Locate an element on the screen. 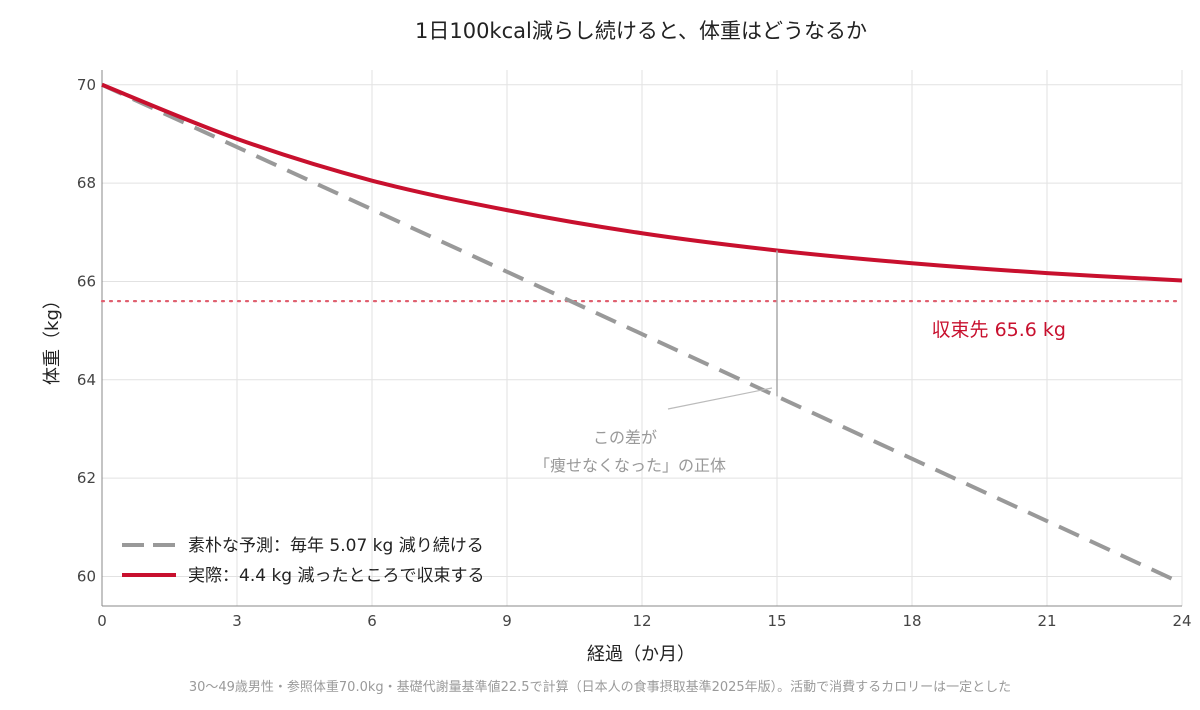 The height and width of the screenshot is (710, 1200). x-tick-label: 9 is located at coordinates (507, 621).